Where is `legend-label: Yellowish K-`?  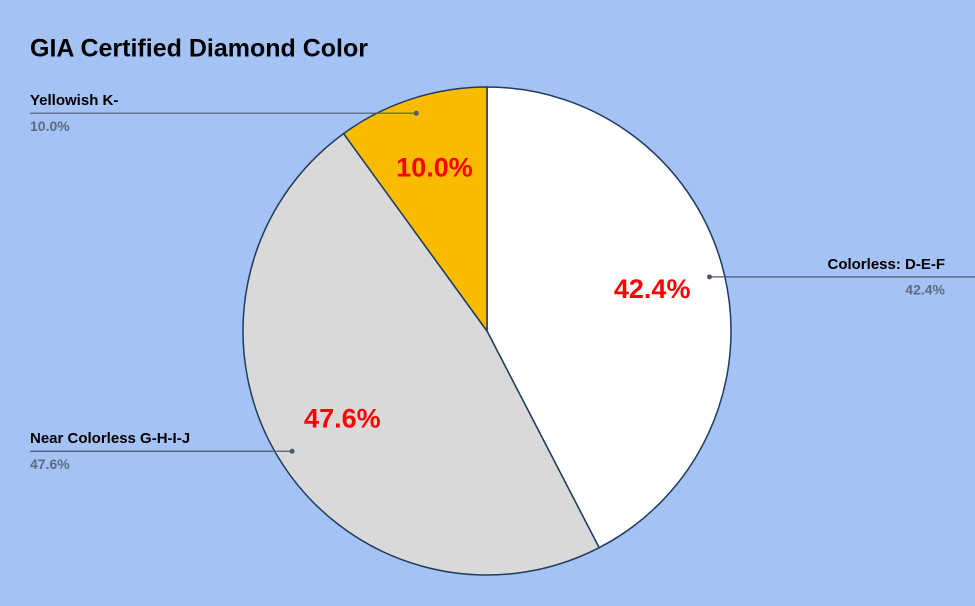
legend-label: Yellowish K- is located at coordinates (74, 100).